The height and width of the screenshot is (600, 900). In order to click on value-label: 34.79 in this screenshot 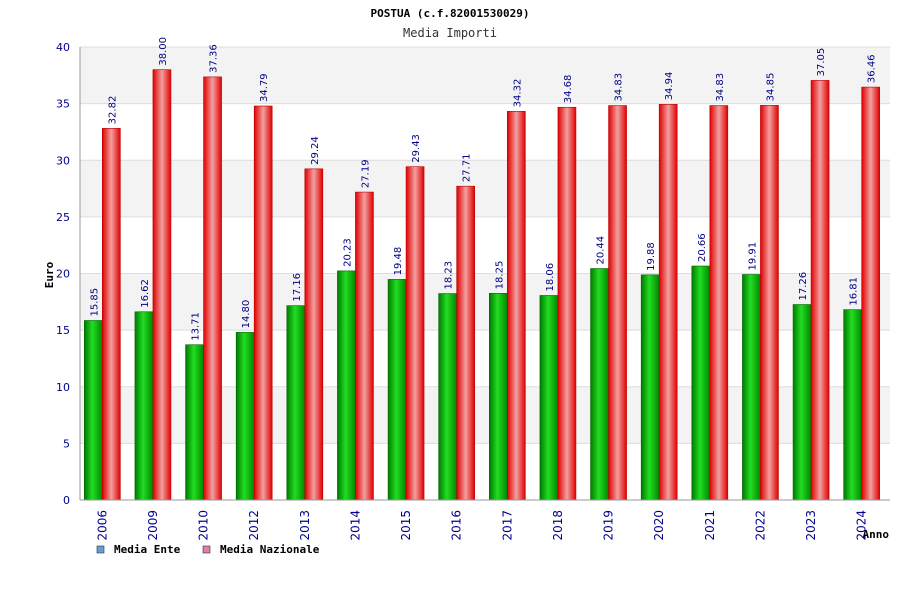, I will do `click(264, 87)`.